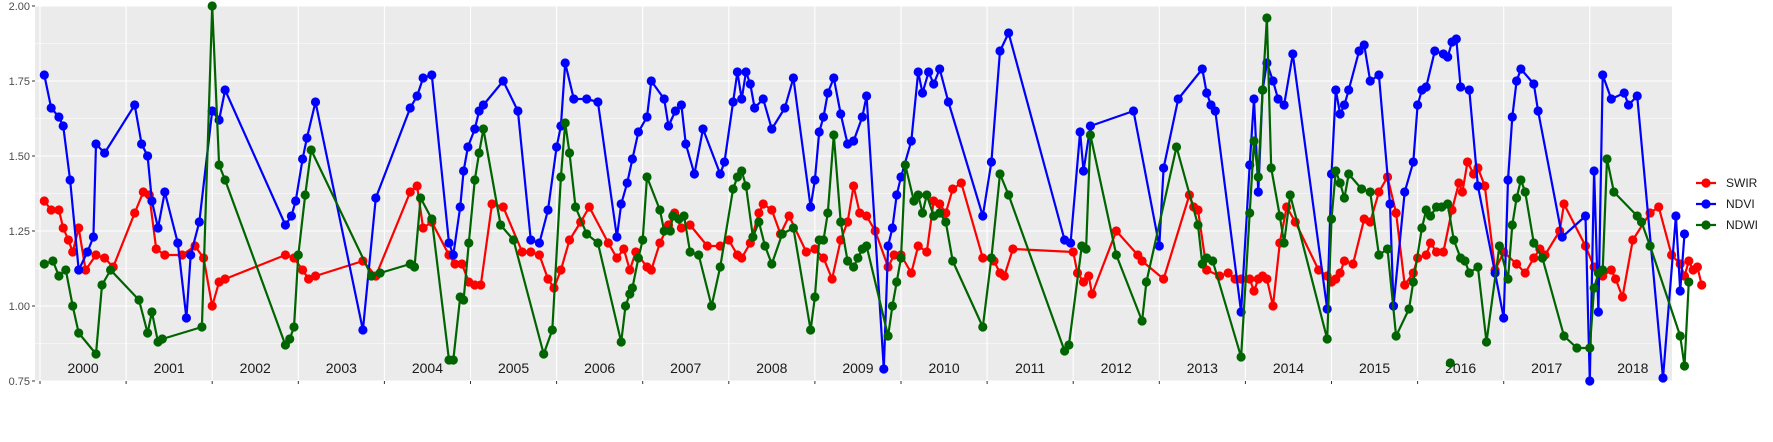 The width and height of the screenshot is (1773, 442). What do you see at coordinates (1202, 368) in the screenshot?
I see `year-label: 2013` at bounding box center [1202, 368].